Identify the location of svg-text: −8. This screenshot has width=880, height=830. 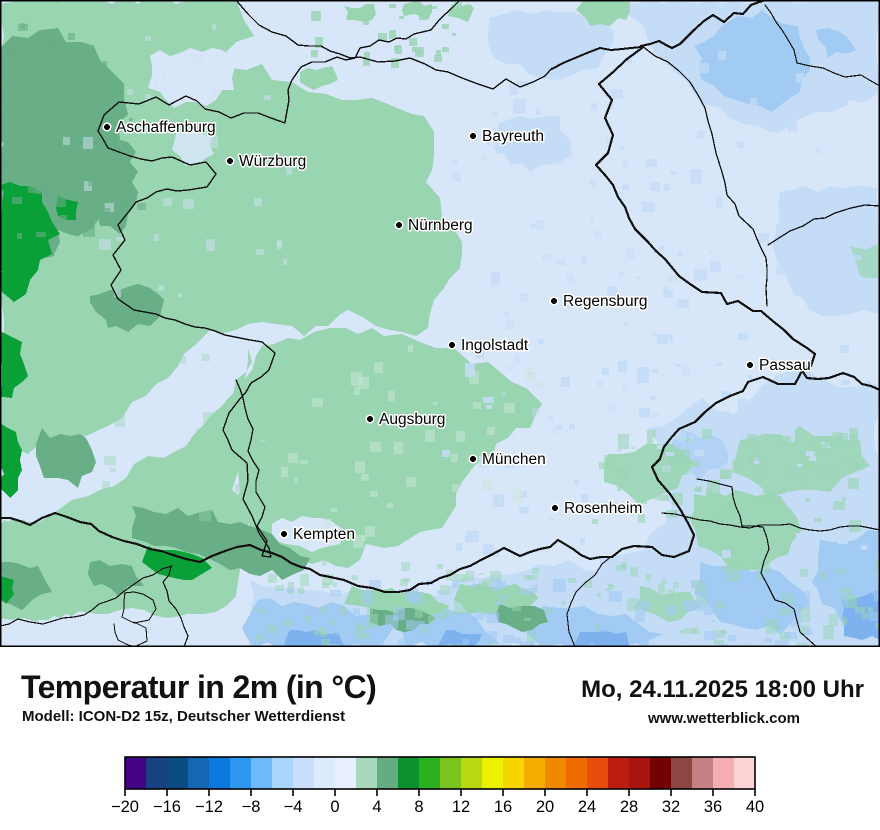
(251, 807).